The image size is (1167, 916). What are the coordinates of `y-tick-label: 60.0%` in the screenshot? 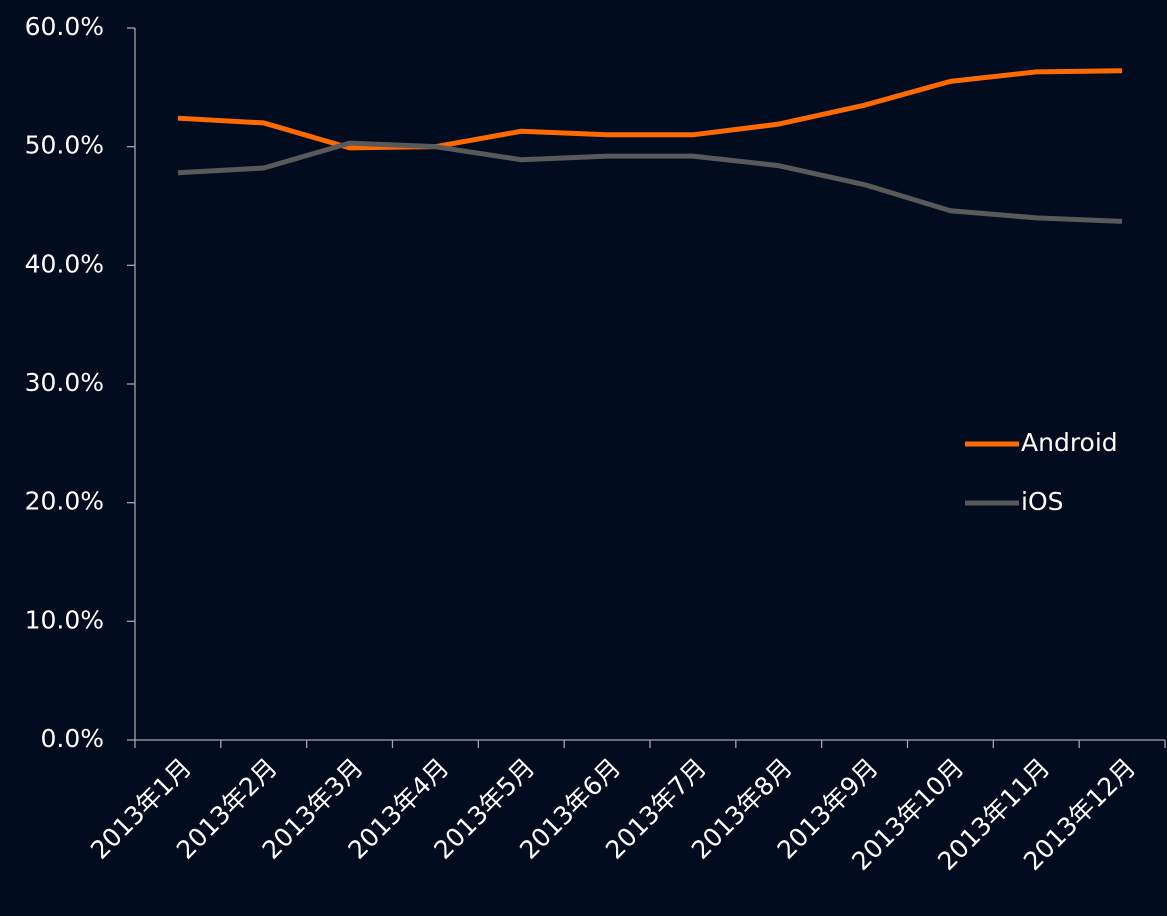 It's located at (64, 26).